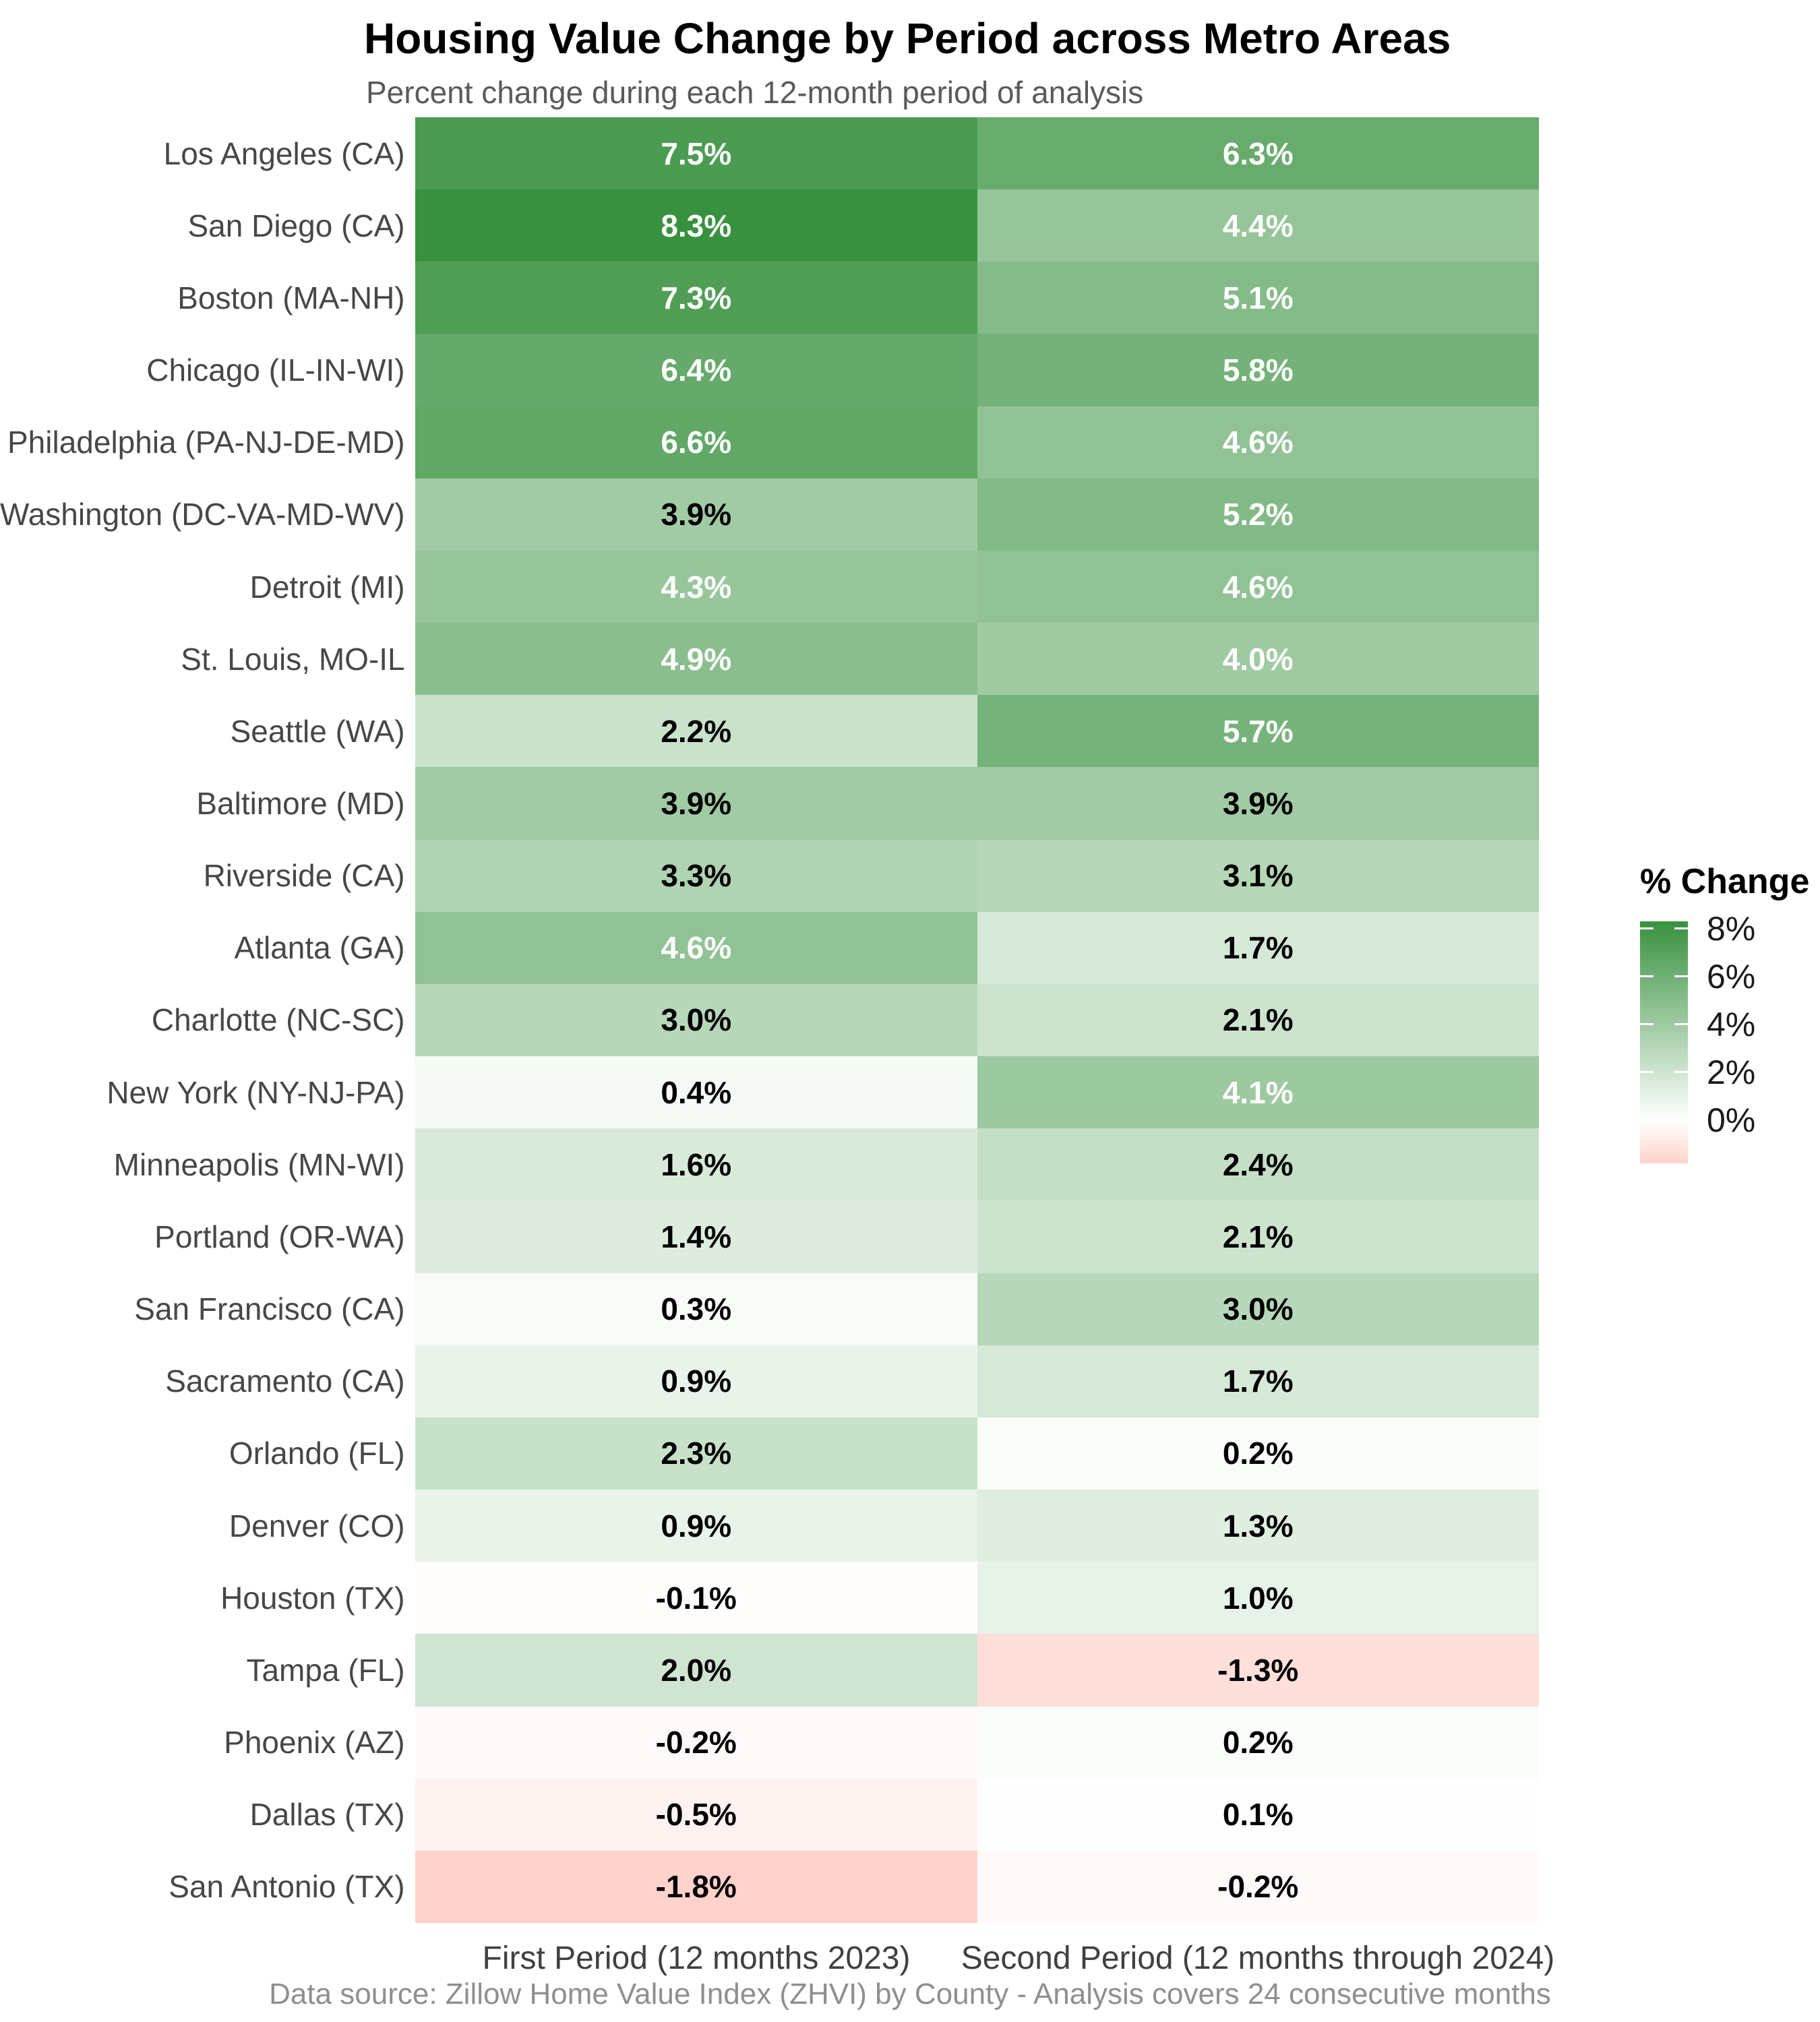 Image resolution: width=1820 pixels, height=2022 pixels. What do you see at coordinates (696, 225) in the screenshot?
I see `heatmap-cell: 8.3%` at bounding box center [696, 225].